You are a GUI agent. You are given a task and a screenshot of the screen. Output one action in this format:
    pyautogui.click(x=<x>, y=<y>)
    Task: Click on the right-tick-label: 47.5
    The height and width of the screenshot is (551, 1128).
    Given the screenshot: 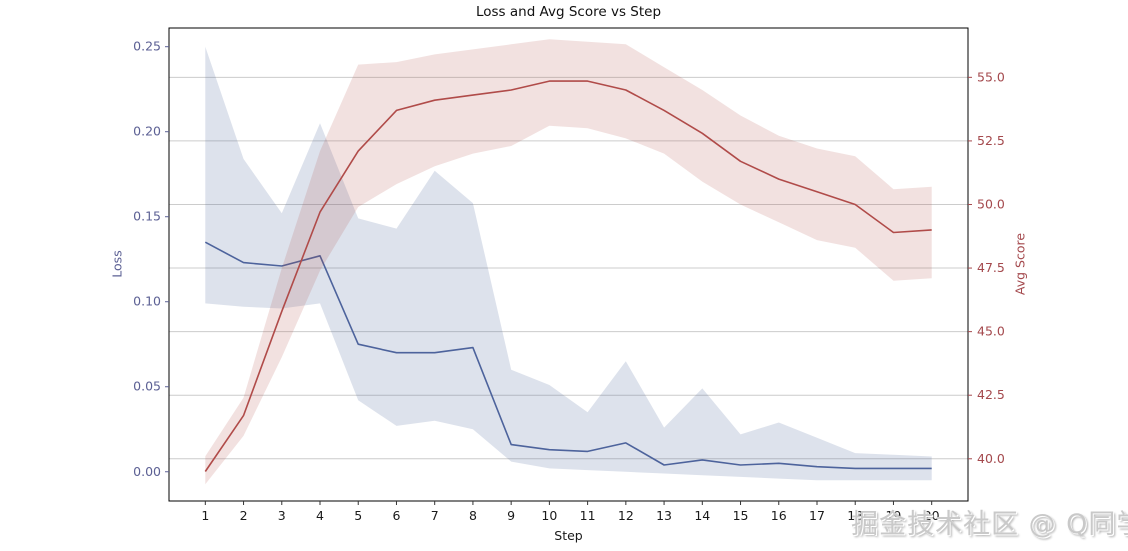 What is the action you would take?
    pyautogui.click(x=991, y=267)
    